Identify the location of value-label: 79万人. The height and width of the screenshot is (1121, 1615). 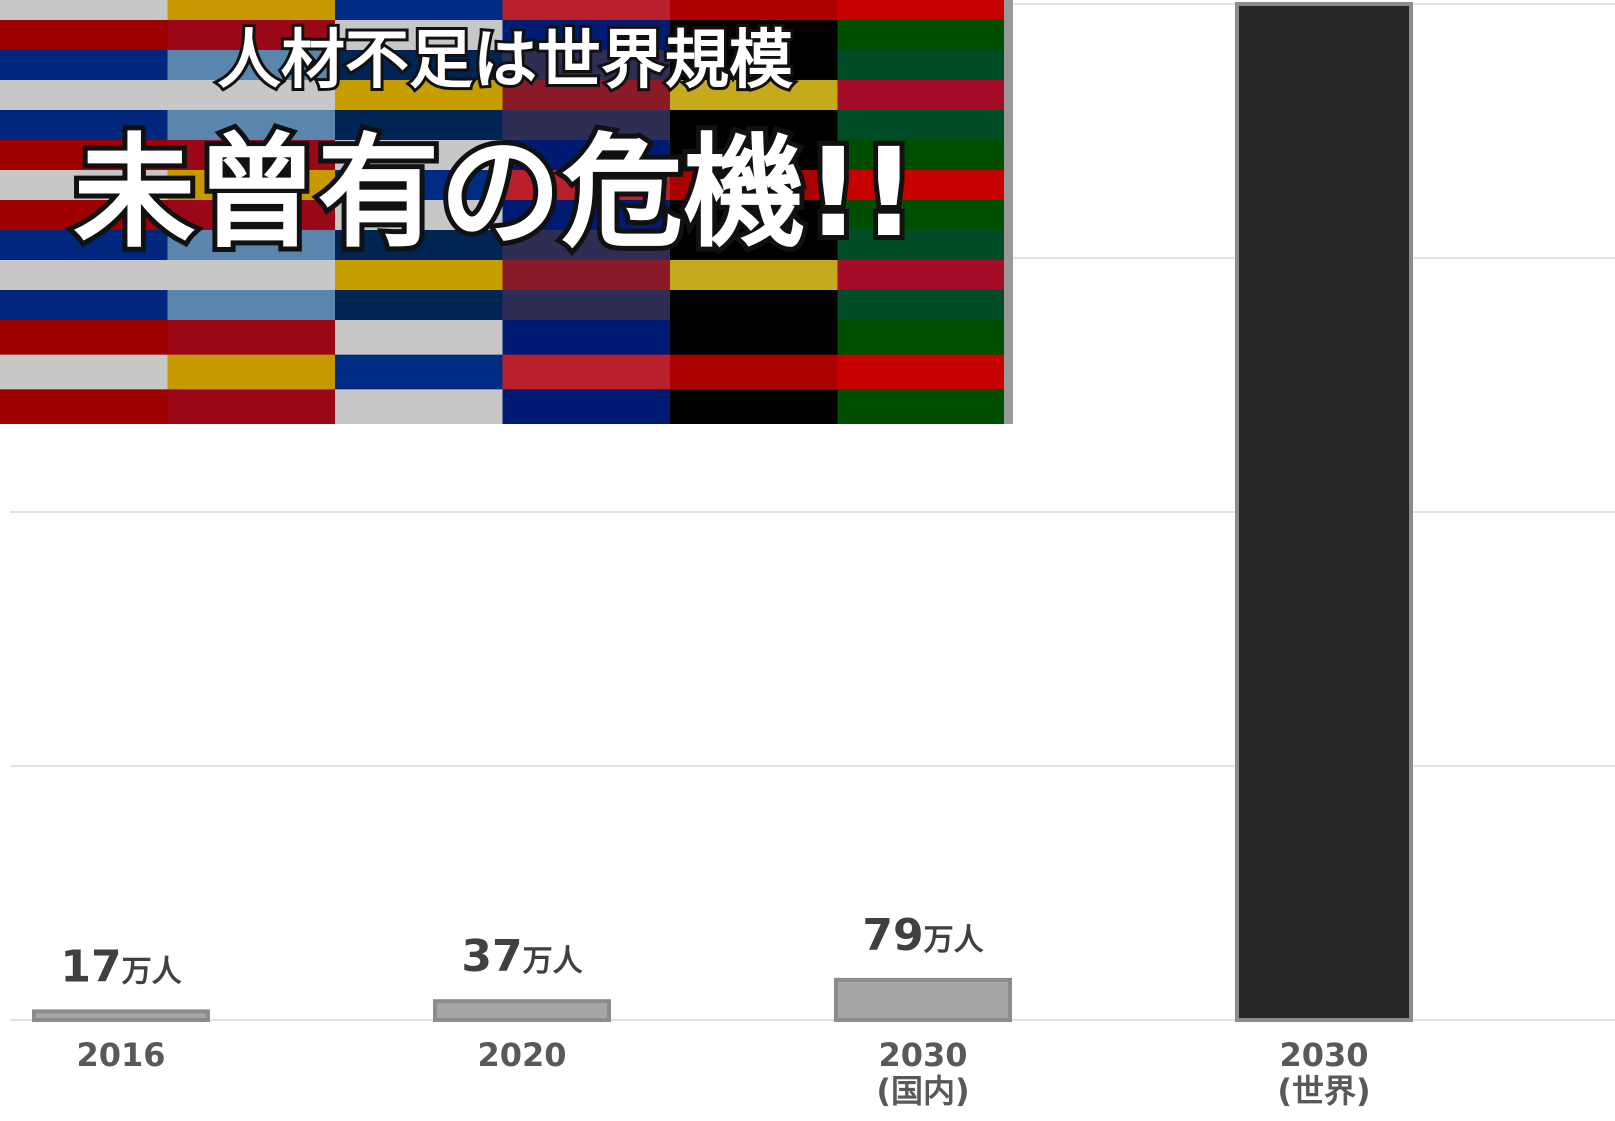
(922, 935).